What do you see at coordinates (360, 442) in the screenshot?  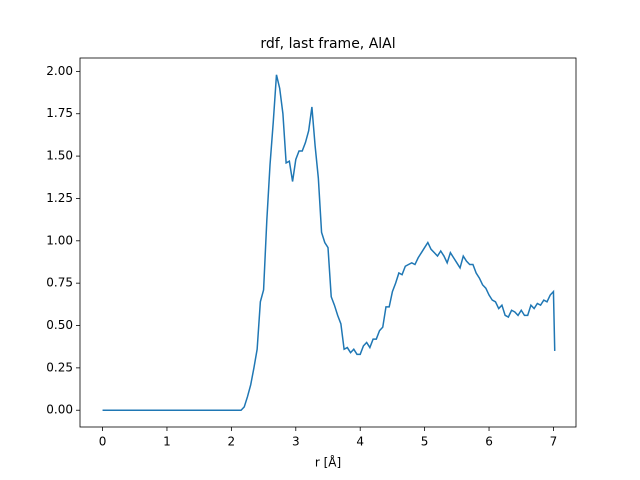 I see `x-tick-label: 4` at bounding box center [360, 442].